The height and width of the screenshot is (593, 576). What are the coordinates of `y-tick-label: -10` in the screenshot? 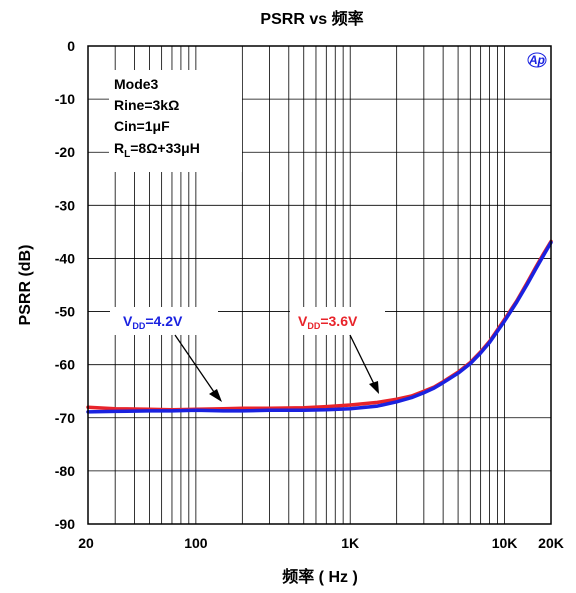 It's located at (65, 99).